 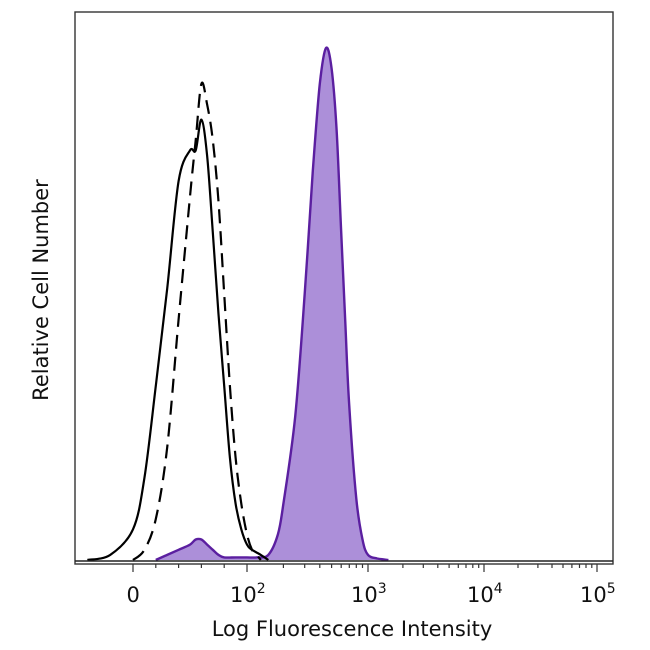 I want to click on series-line, so click(x=197, y=321).